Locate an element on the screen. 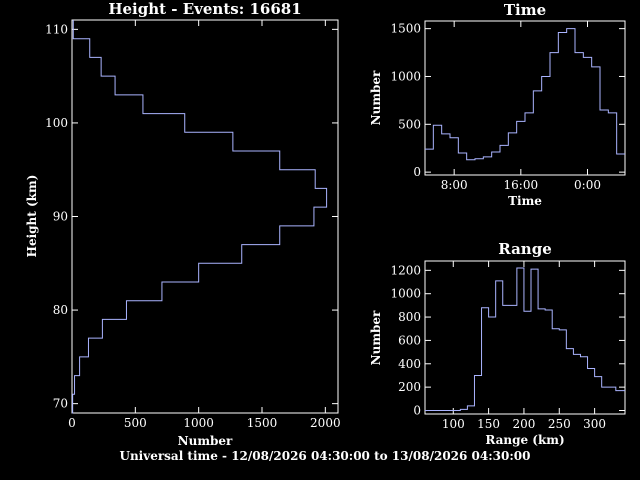  time-x-axis-label: Time is located at coordinates (525, 201).